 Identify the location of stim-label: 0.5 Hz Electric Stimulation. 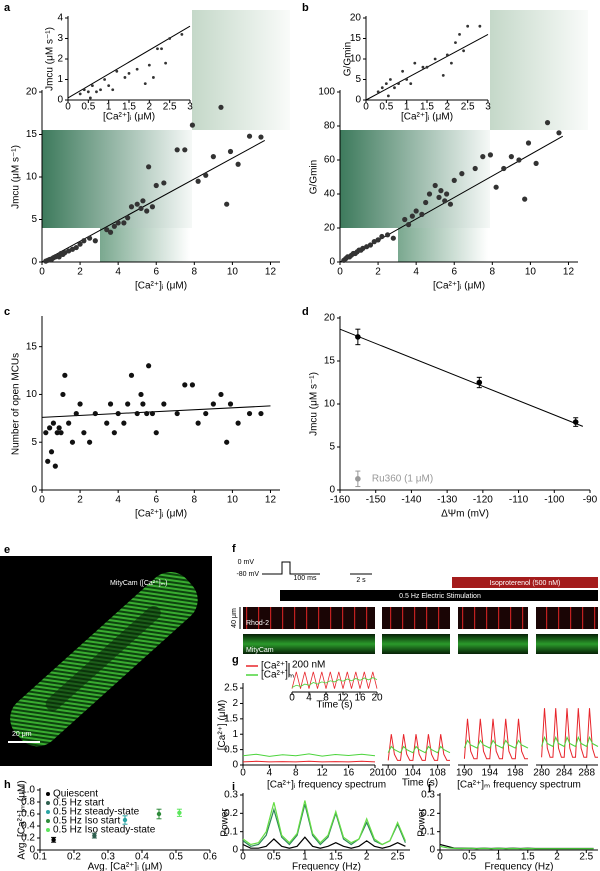
(440, 596).